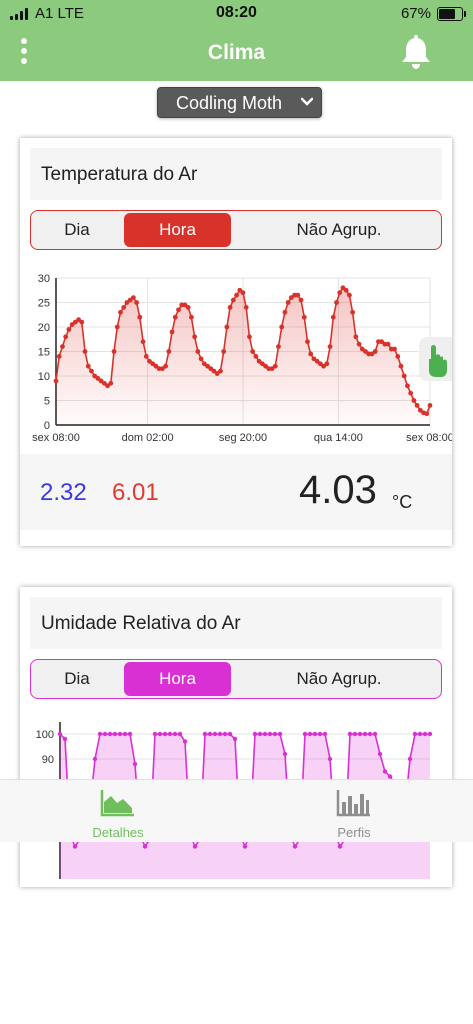  I want to click on y-tick-label: 25, so click(44, 304).